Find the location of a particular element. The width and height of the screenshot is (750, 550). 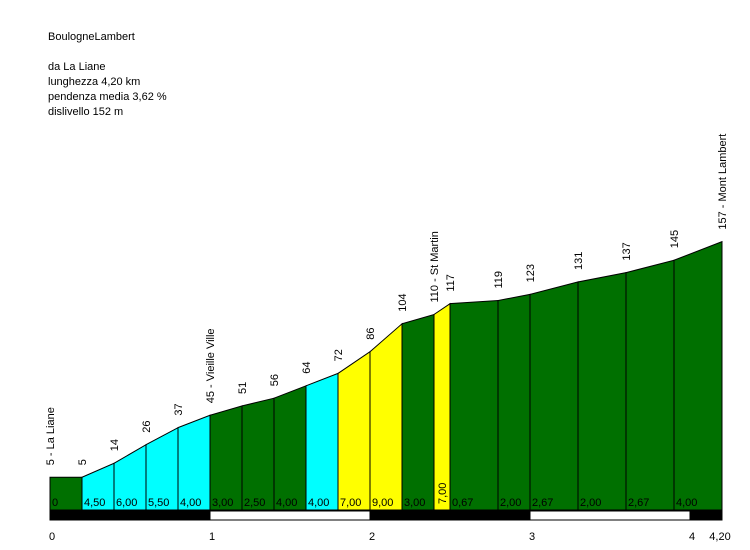

elevation-label: 145 is located at coordinates (675, 239).